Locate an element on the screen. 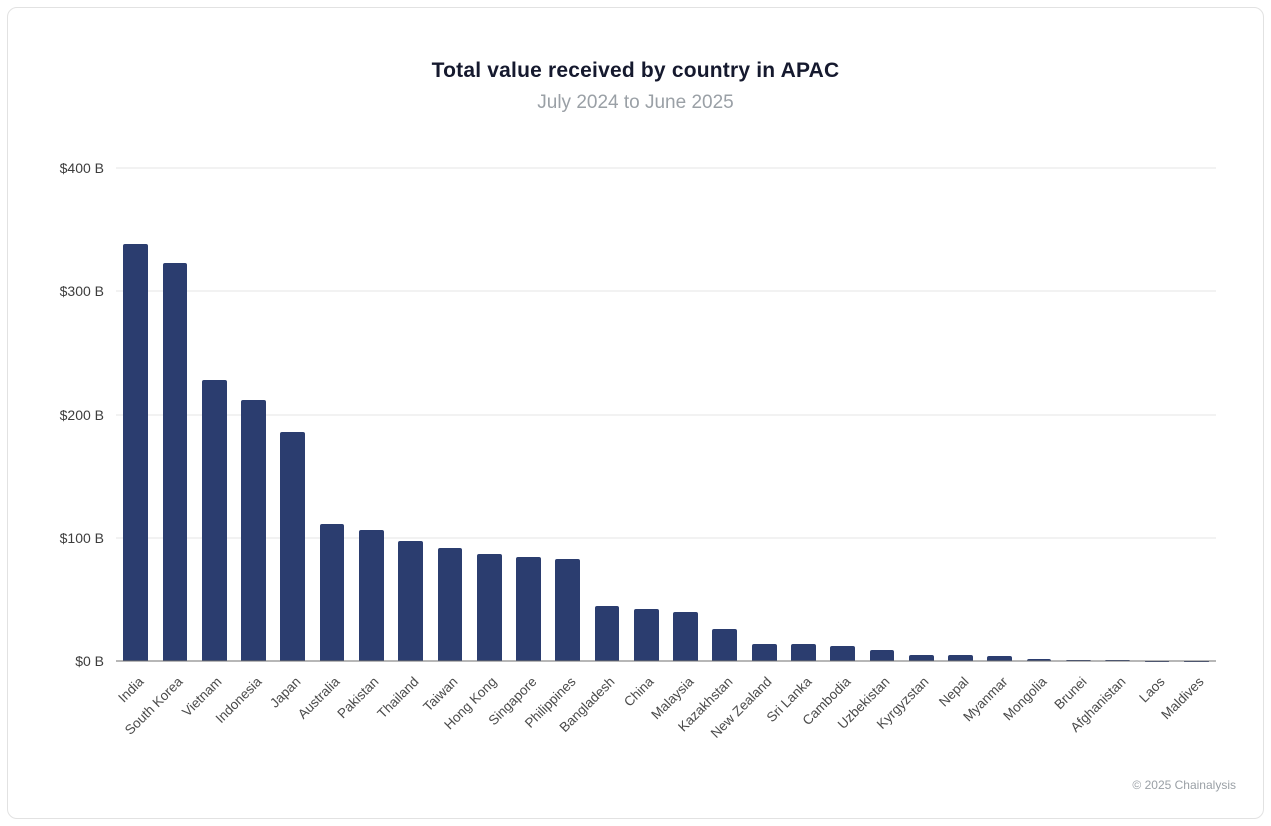  x-tick-label: Australia is located at coordinates (318, 698).